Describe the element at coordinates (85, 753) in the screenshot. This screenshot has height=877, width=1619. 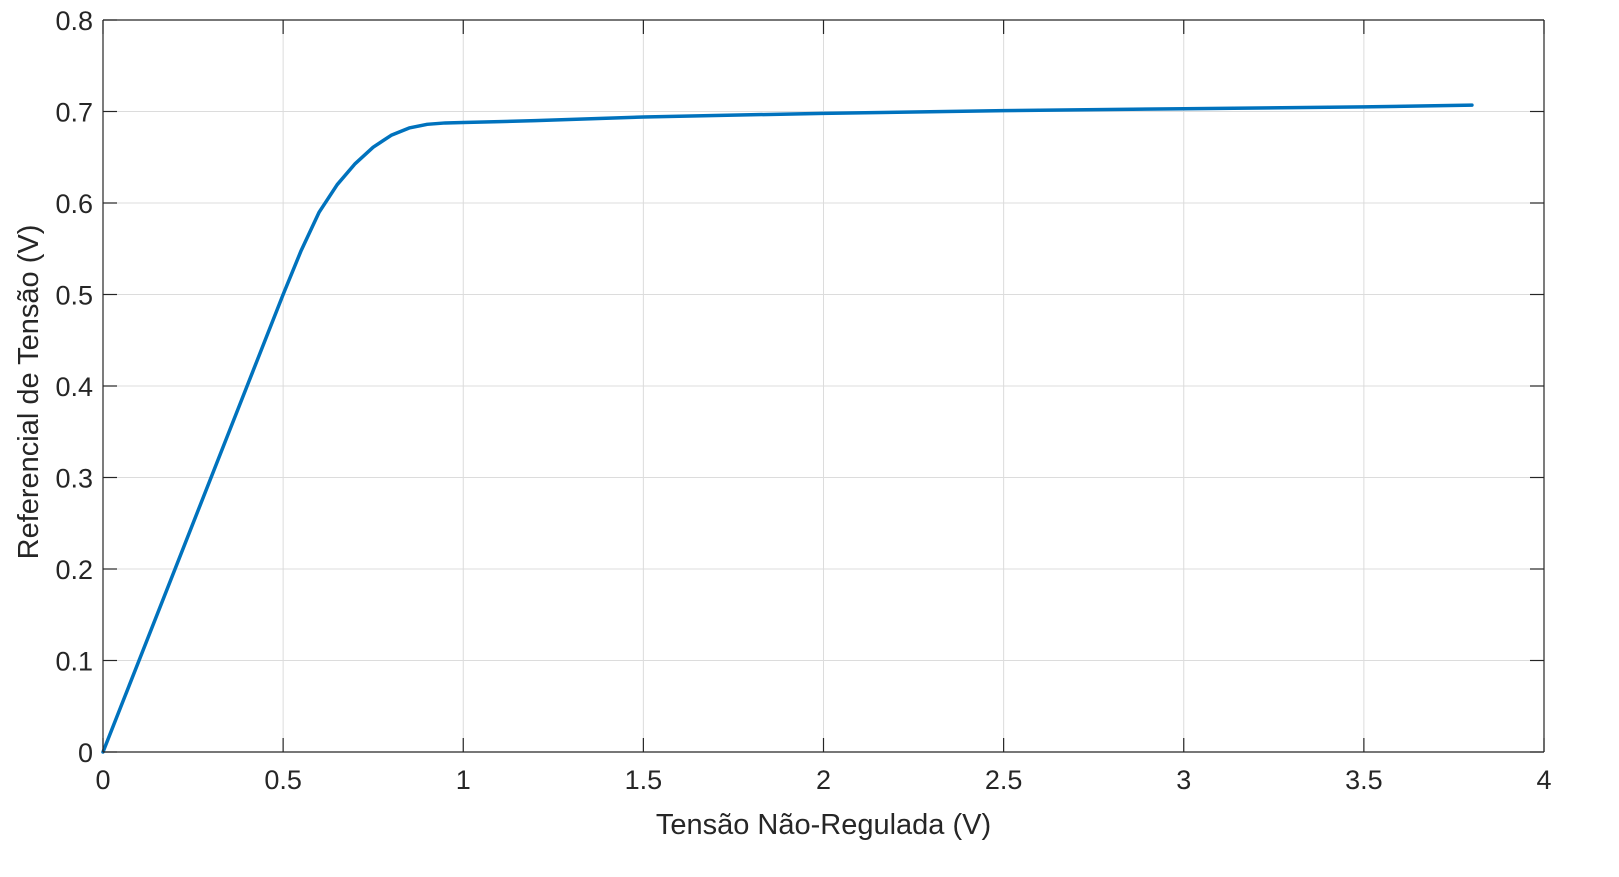
I see `y-tick-label: 0` at that location.